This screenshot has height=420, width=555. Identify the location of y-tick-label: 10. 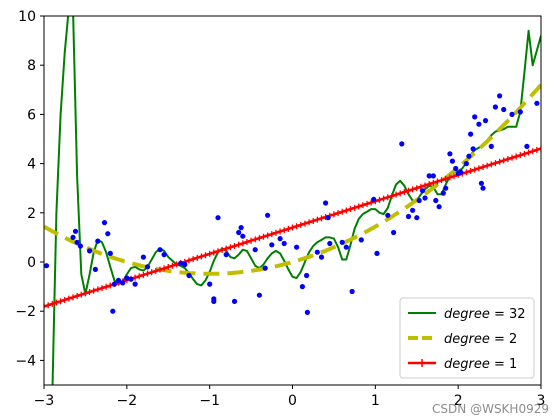
(27, 17).